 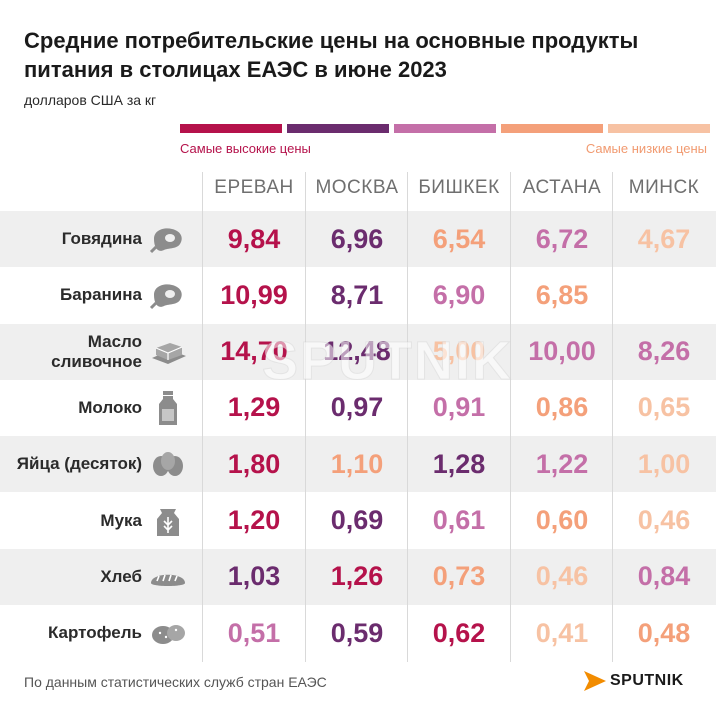 What do you see at coordinates (459, 294) in the screenshot?
I see `price-cell: 6,90` at bounding box center [459, 294].